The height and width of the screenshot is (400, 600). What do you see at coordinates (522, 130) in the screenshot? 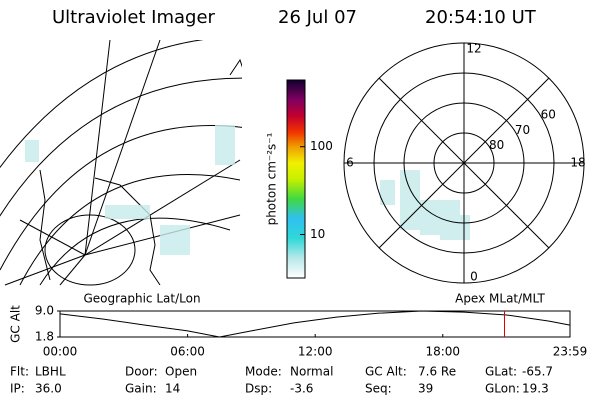
I see `lat-label: 70` at bounding box center [522, 130].